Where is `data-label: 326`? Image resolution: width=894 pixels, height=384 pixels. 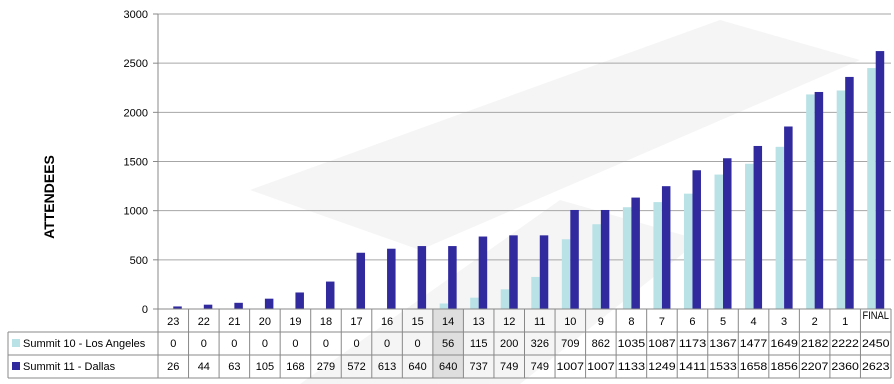
data-label: 326 is located at coordinates (540, 344).